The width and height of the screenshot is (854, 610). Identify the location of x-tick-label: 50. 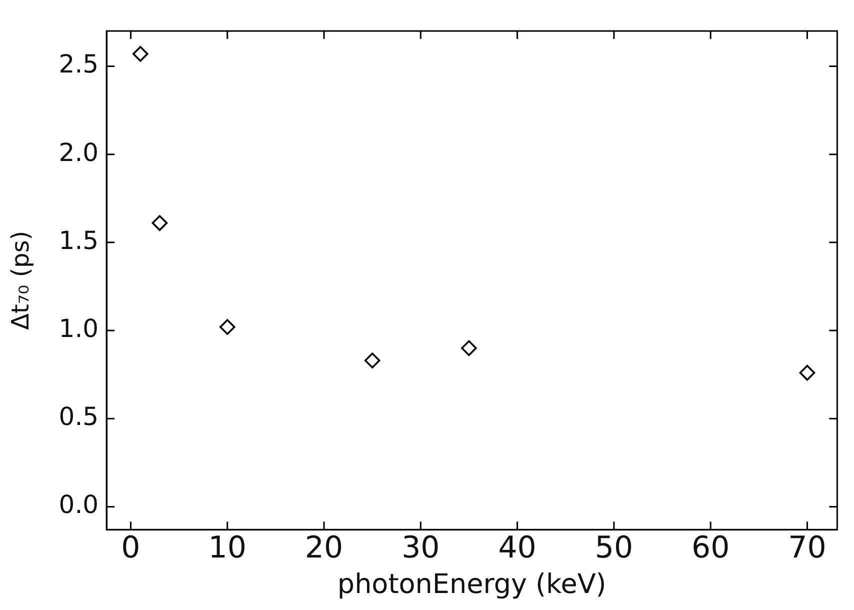
(614, 548).